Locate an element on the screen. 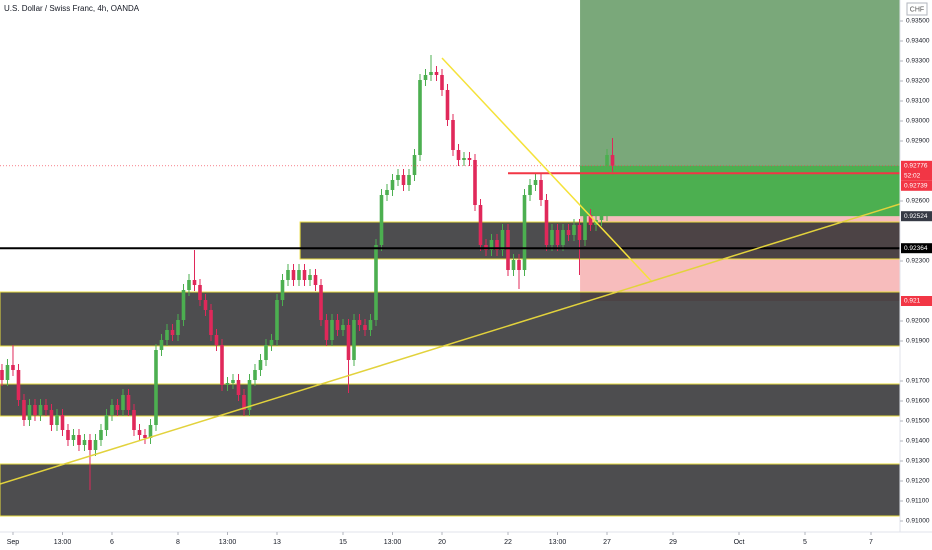 This screenshot has width=932, height=550. y-tick-label: 0.91100 is located at coordinates (917, 501).